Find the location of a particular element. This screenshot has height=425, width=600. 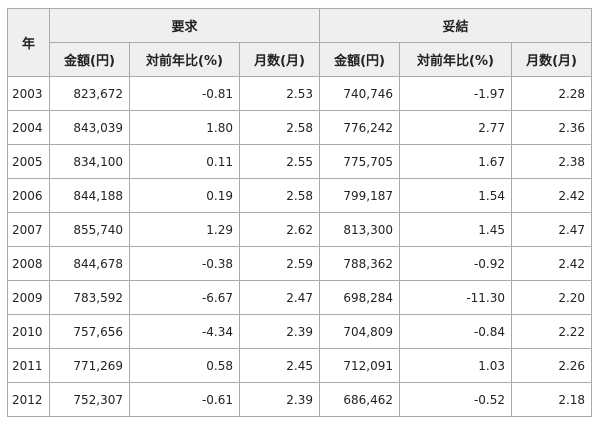

value-cell: -1.97 is located at coordinates (456, 93).